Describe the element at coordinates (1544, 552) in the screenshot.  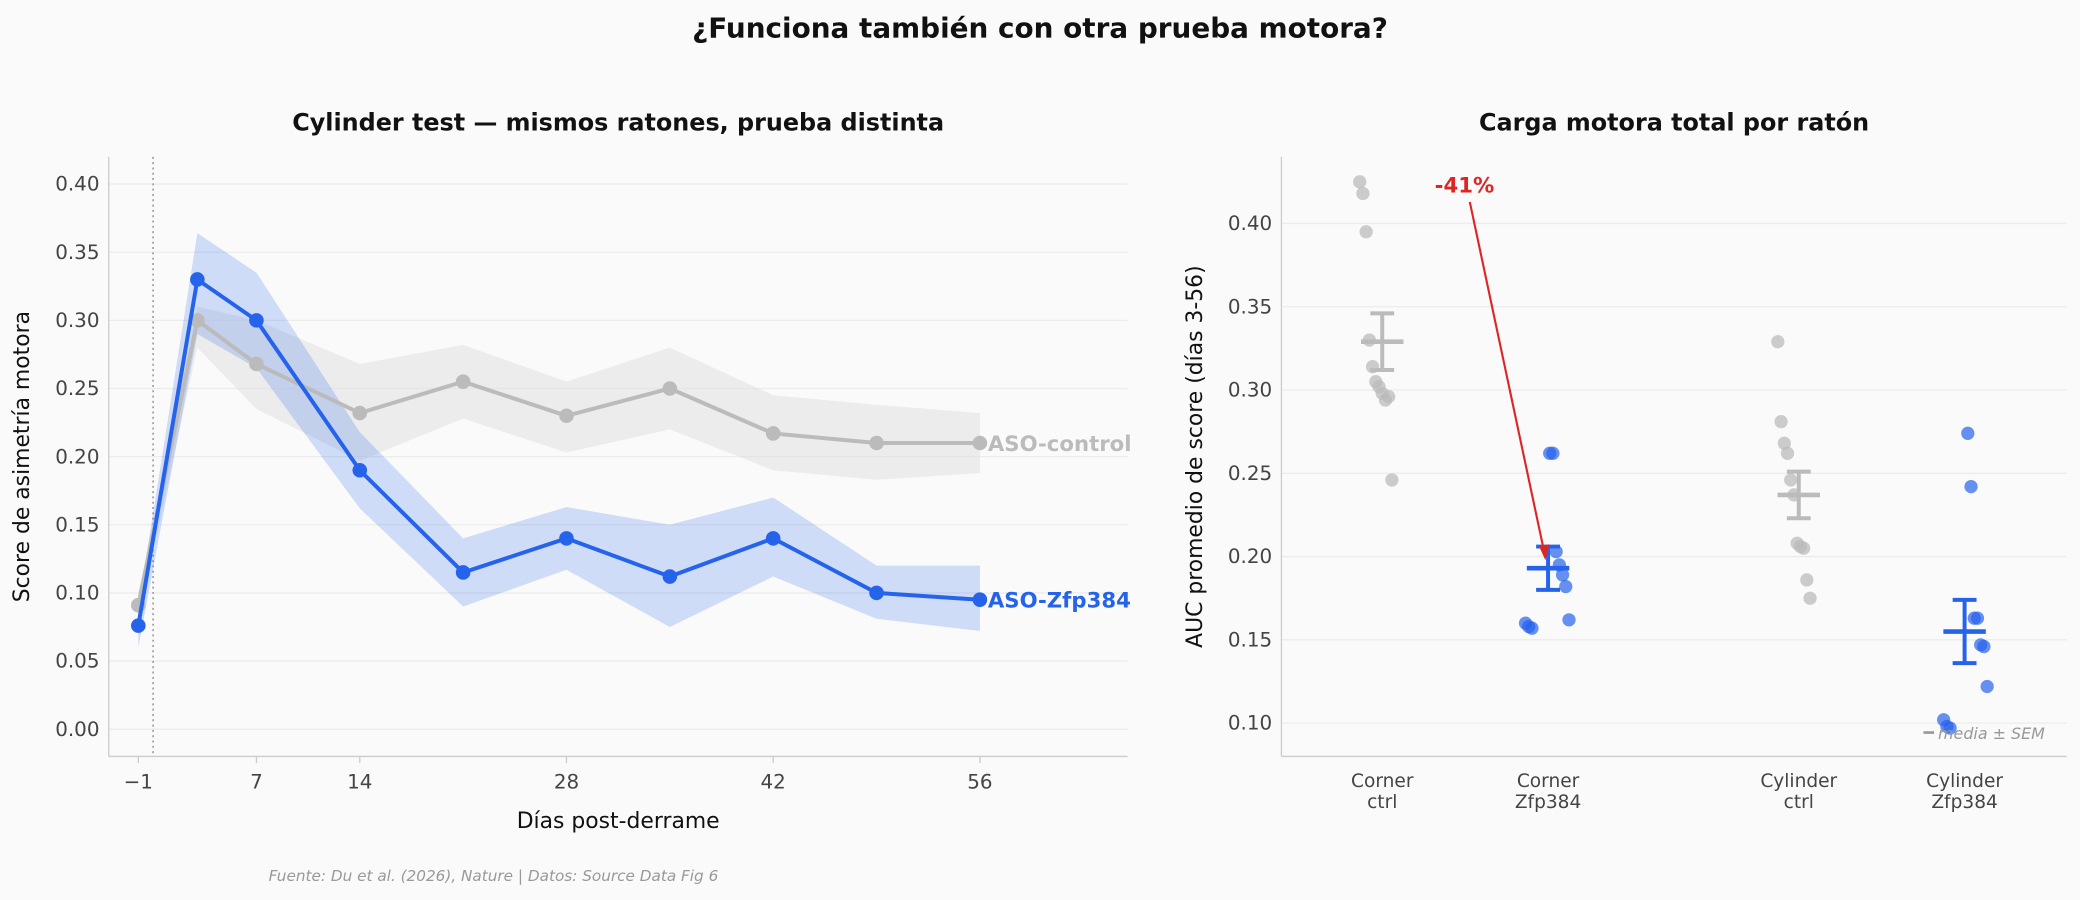
I see `arrow-head` at that location.